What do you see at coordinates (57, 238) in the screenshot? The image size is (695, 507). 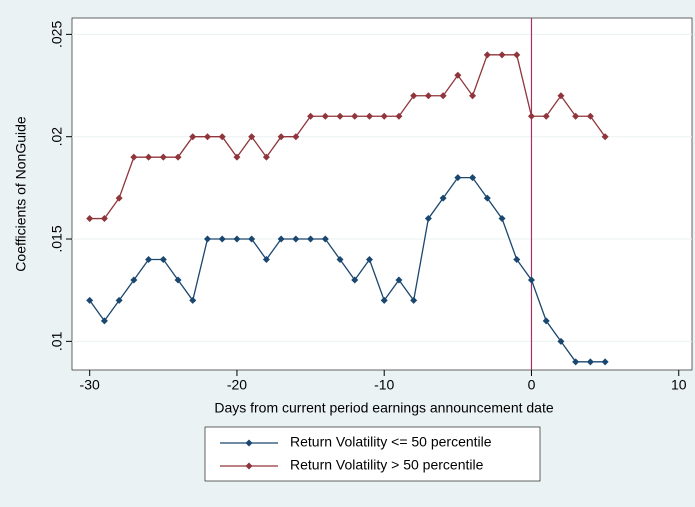 I see `y-tick-label: .015` at bounding box center [57, 238].